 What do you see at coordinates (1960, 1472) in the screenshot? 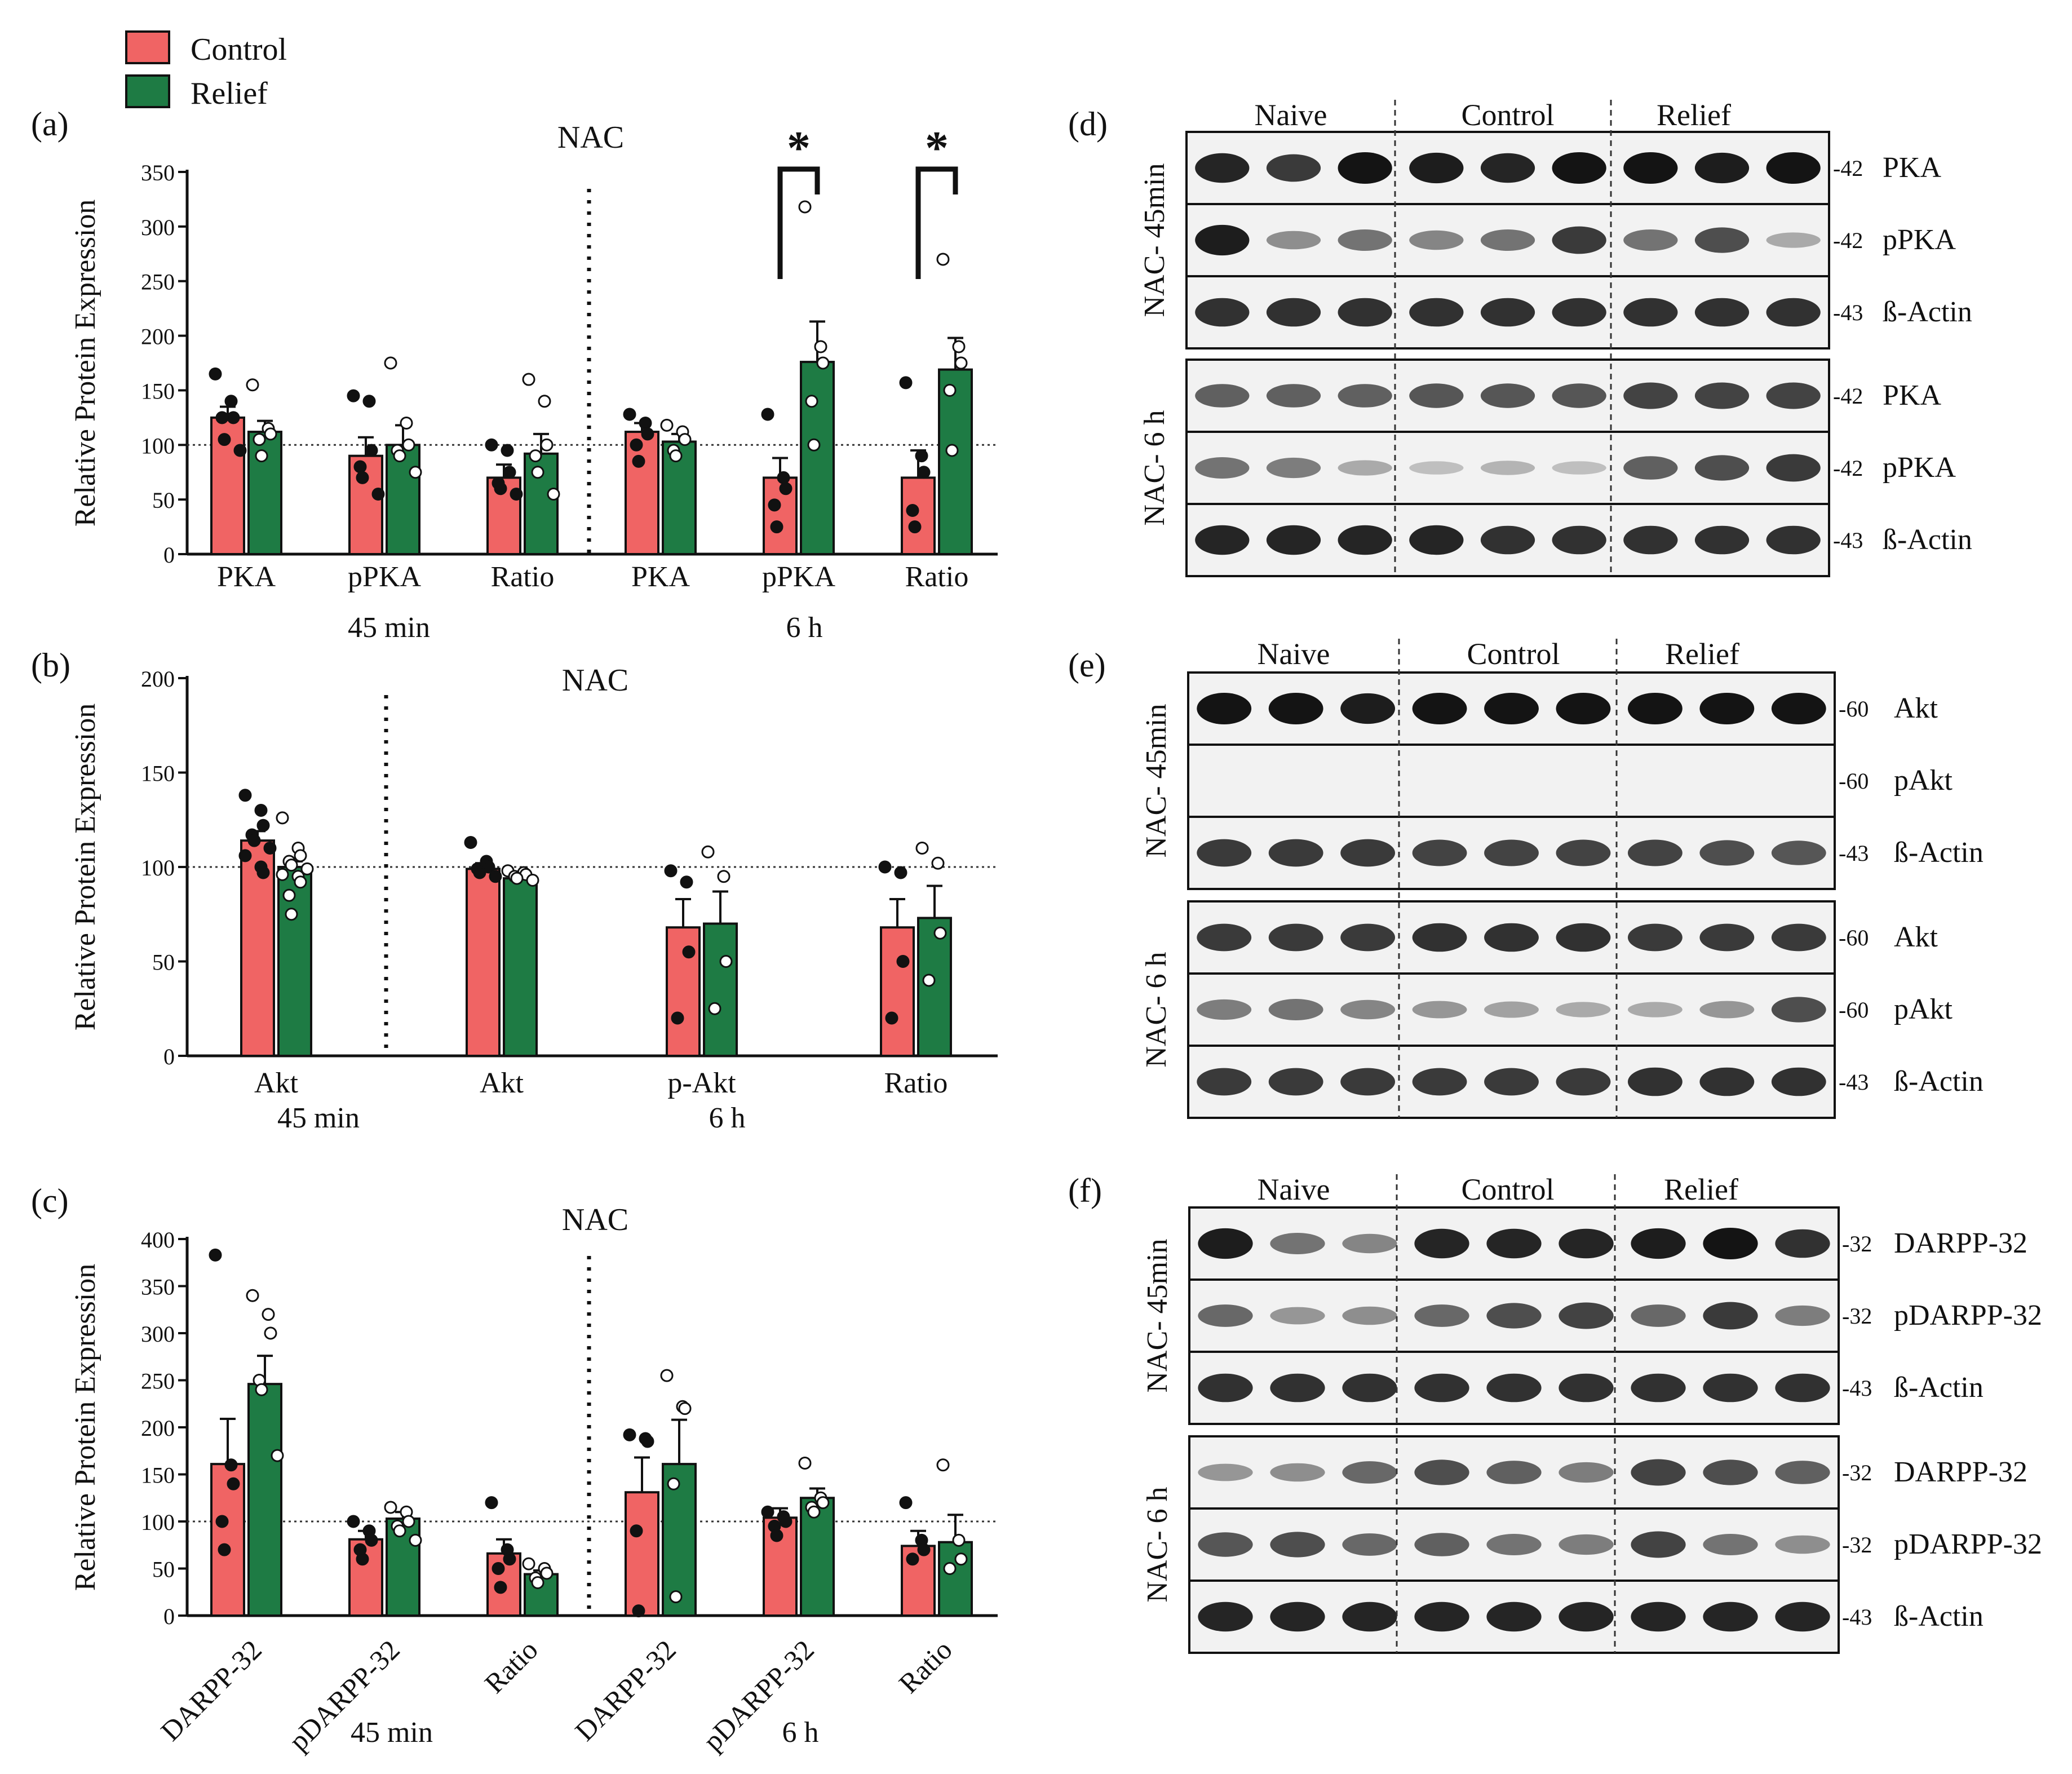
I see `protein-label: DARPP-32` at bounding box center [1960, 1472].